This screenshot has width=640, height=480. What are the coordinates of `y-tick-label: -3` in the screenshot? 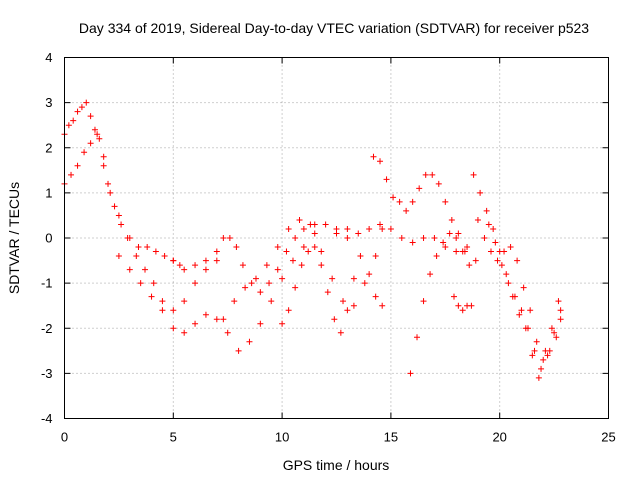 It's located at (47, 373).